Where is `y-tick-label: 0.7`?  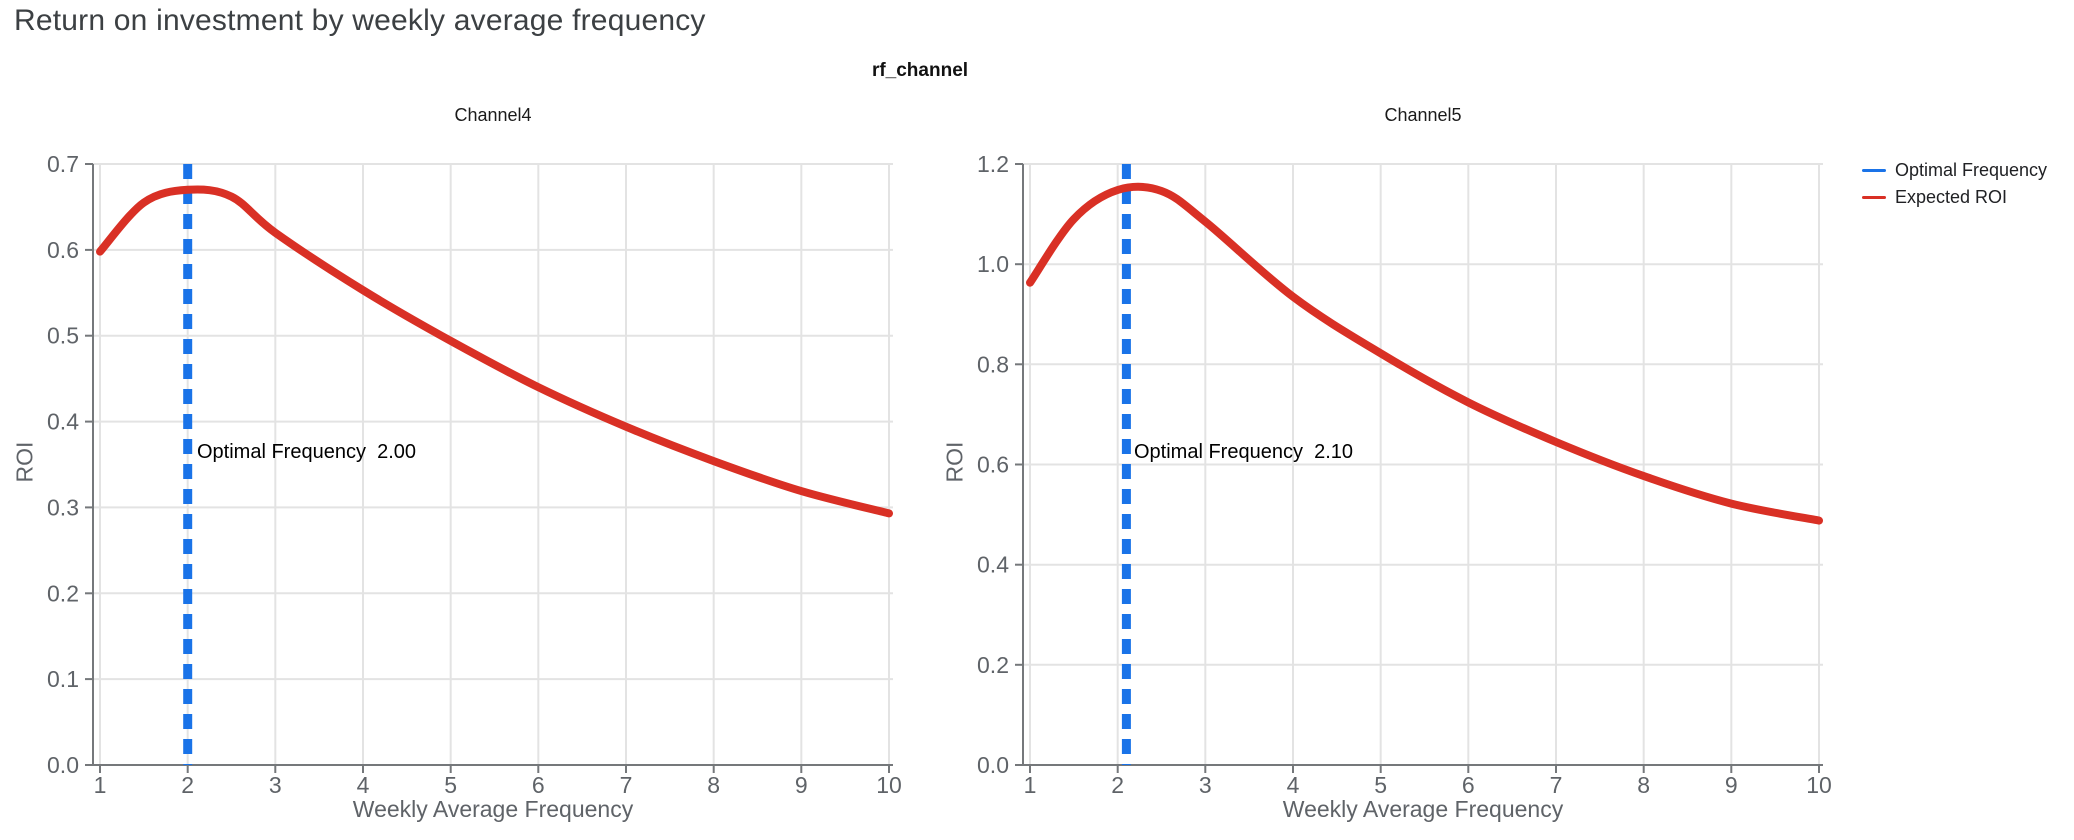
y-tick-label: 0.7 is located at coordinates (63, 164).